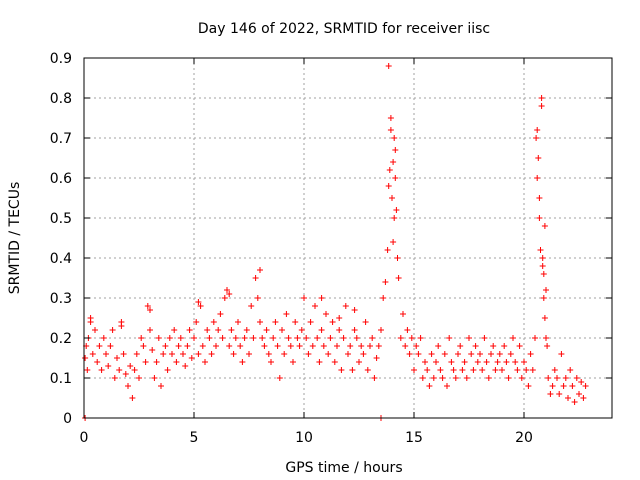 The height and width of the screenshot is (480, 640). I want to click on y-axis-label: SRMTID / TECUs, so click(15, 238).